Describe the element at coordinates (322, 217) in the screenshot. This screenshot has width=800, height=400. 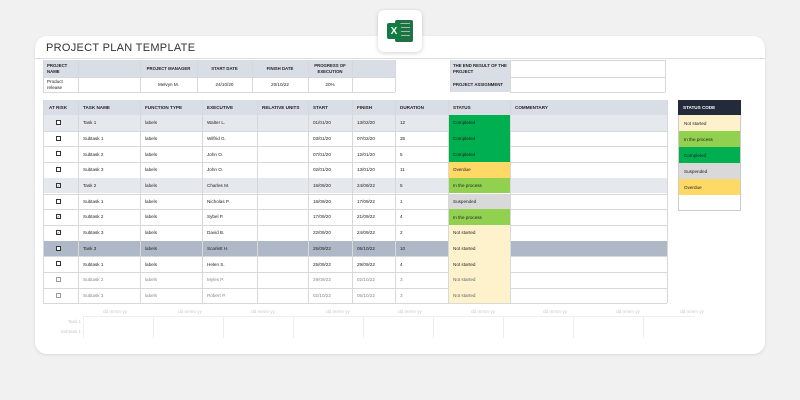
I see `start-cell: 17/09/20` at that location.